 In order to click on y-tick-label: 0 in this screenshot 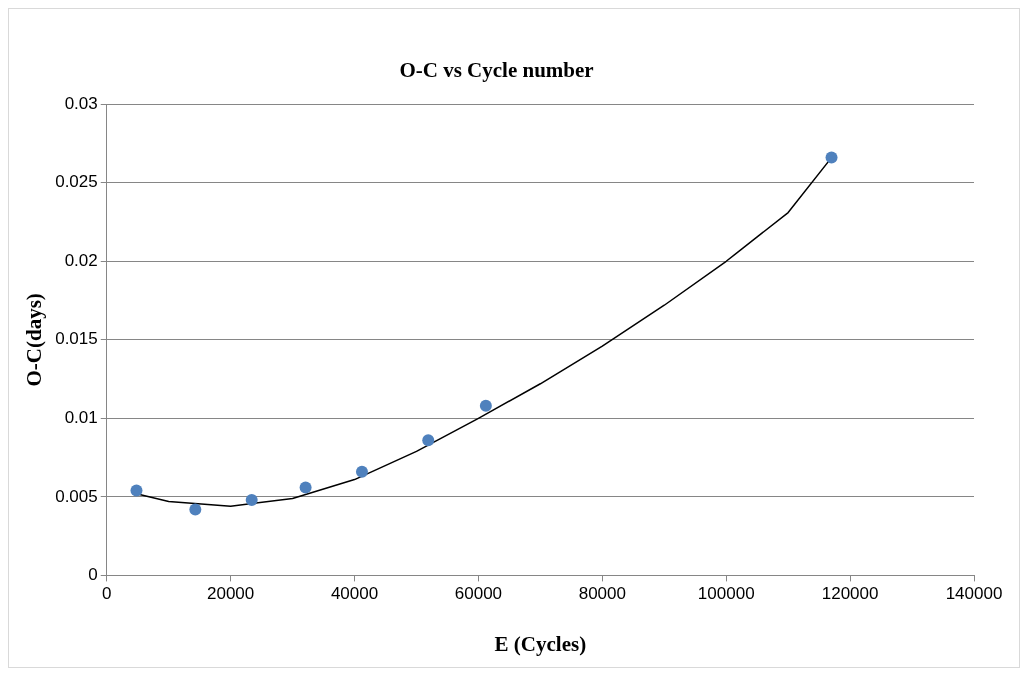, I will do `click(93, 575)`.